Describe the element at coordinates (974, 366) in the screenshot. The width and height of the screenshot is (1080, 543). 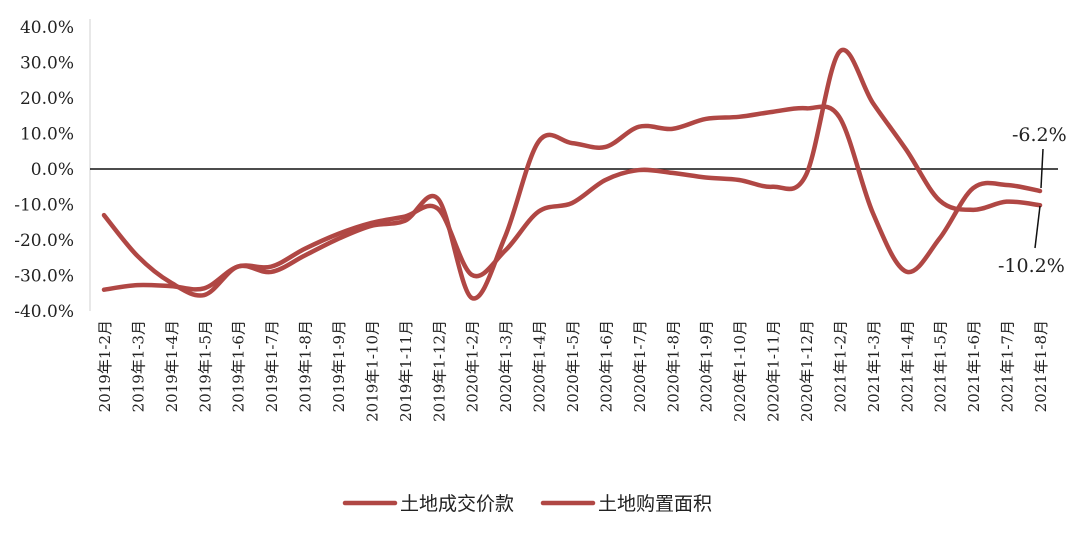
I see `x-tick-label: 2021年1-6月` at that location.